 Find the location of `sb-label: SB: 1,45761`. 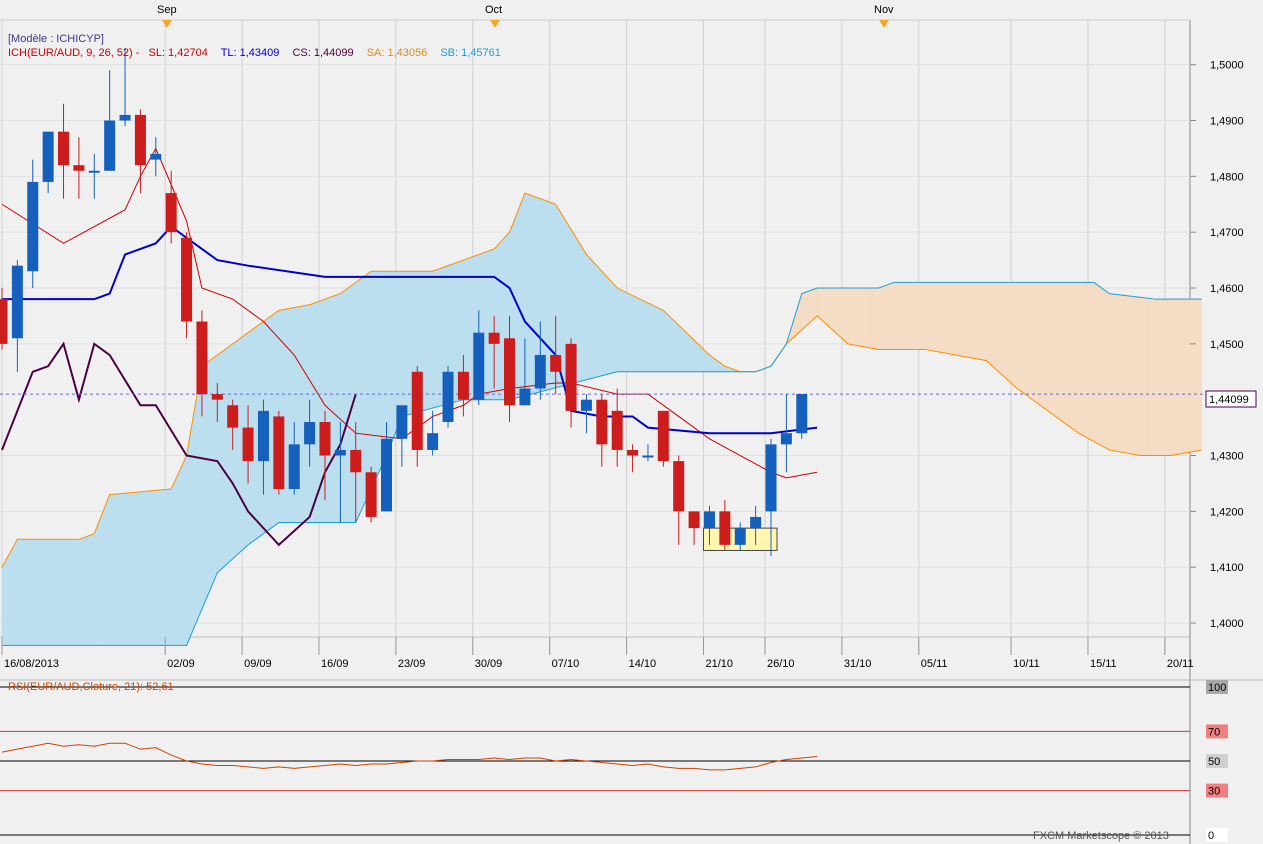

sb-label: SB: 1,45761 is located at coordinates (470, 53).